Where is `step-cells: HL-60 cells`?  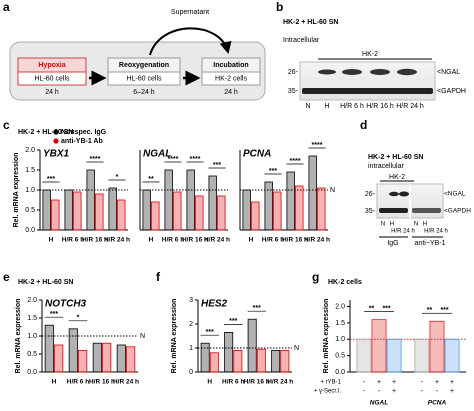
step-cells: HL-60 cells is located at coordinates (52, 78).